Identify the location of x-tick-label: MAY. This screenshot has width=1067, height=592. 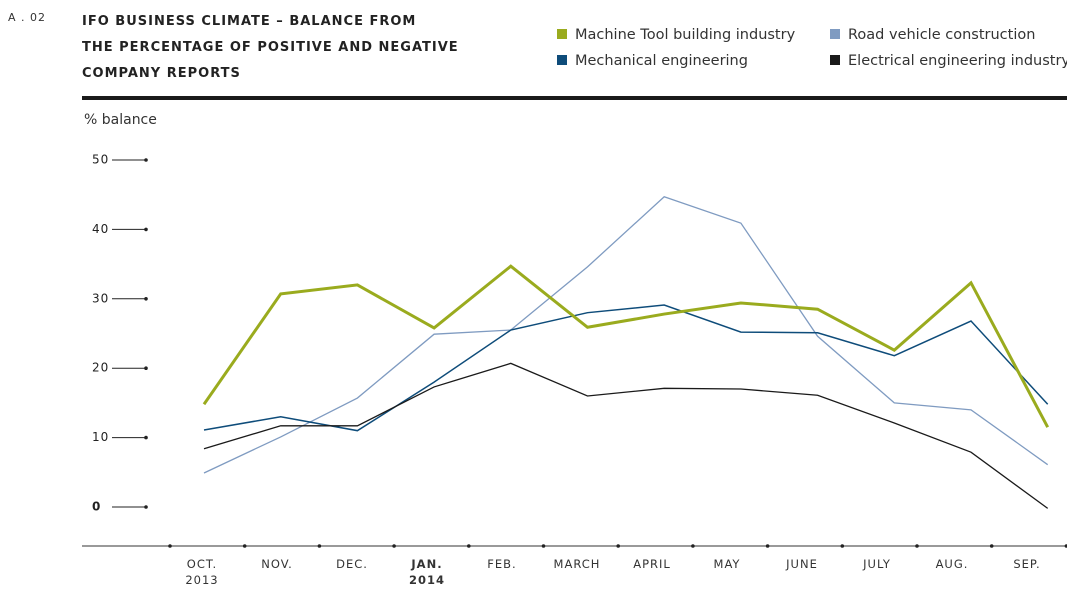
(727, 564).